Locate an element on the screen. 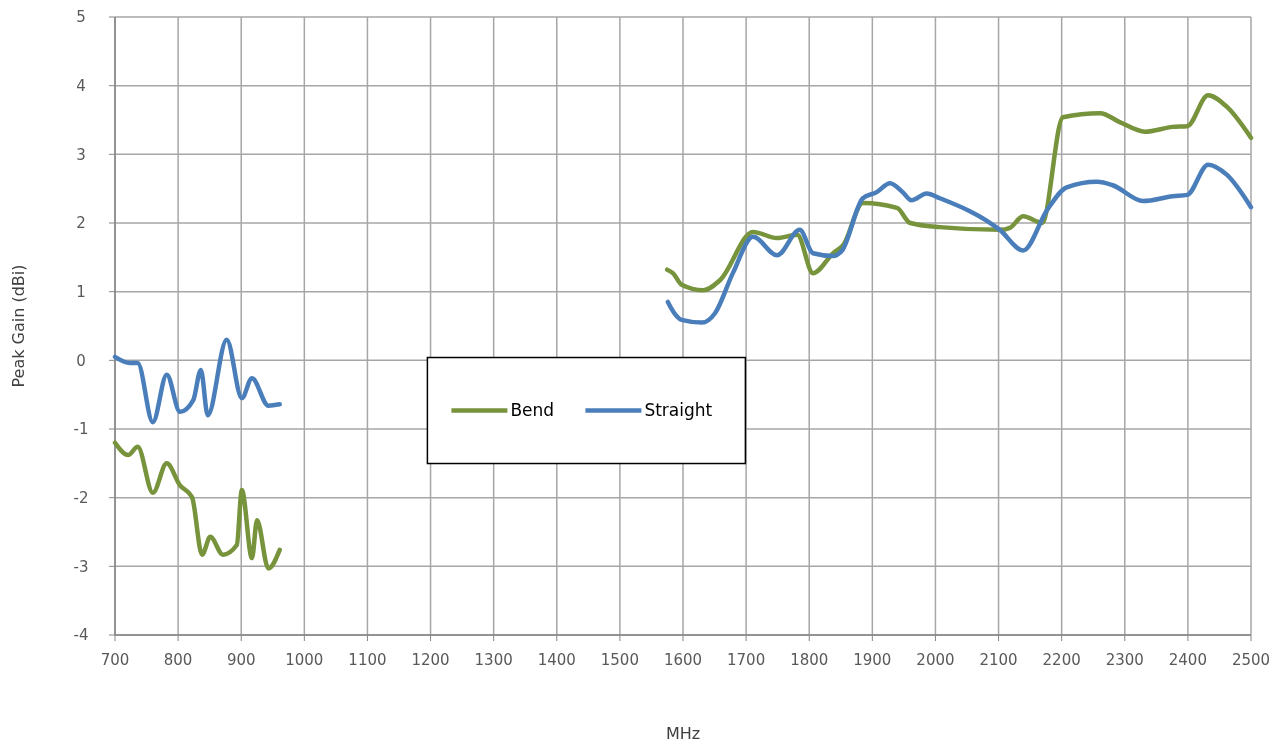  y-tick-label: -4 is located at coordinates (81, 635).